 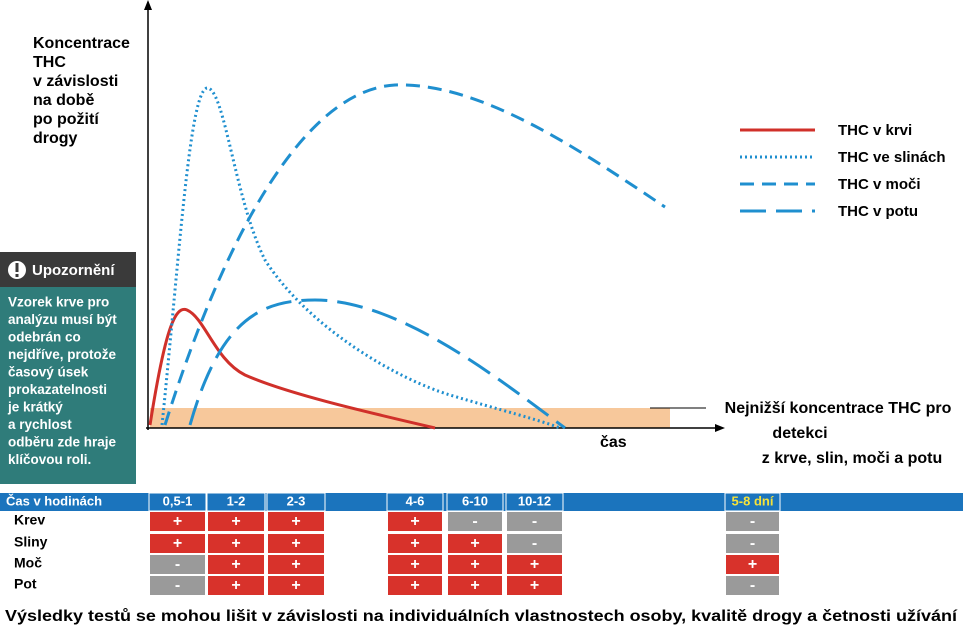 I want to click on warning-text: časový úsek, so click(x=48, y=372).